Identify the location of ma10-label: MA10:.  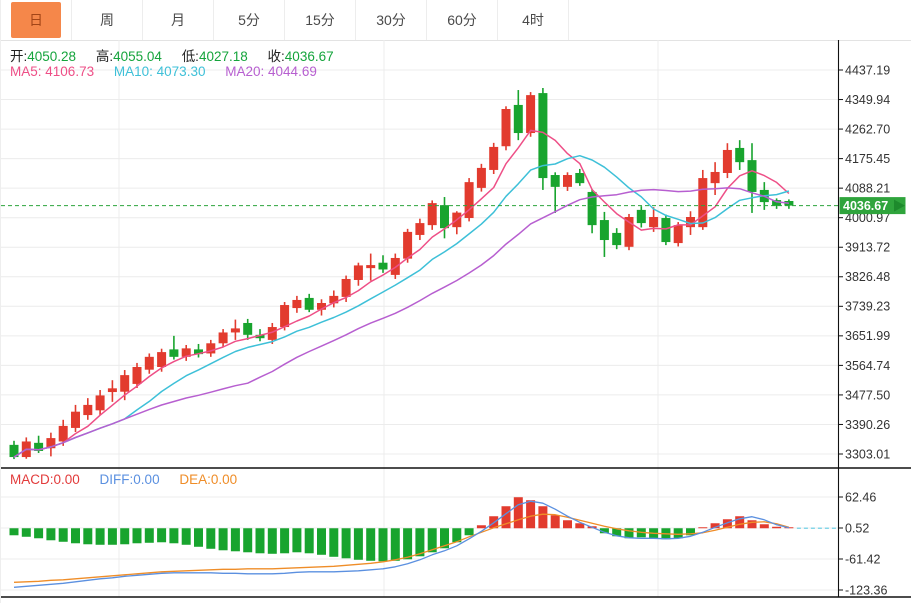
(133, 71).